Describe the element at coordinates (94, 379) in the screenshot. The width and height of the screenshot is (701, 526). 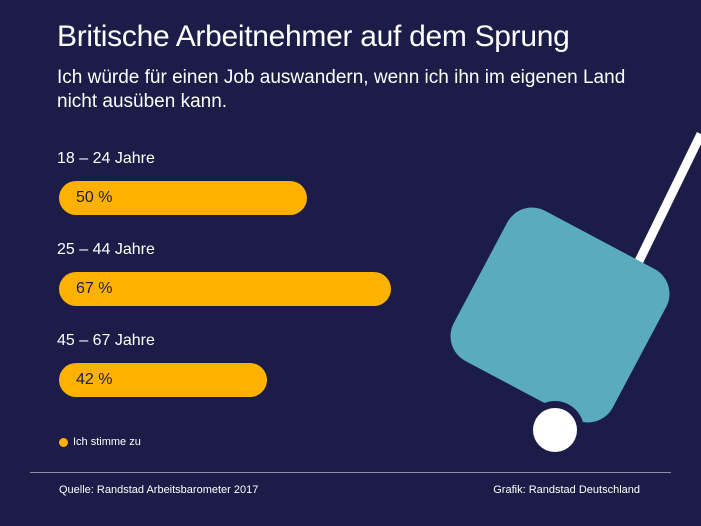
I see `bar-value-label: 42 %` at that location.